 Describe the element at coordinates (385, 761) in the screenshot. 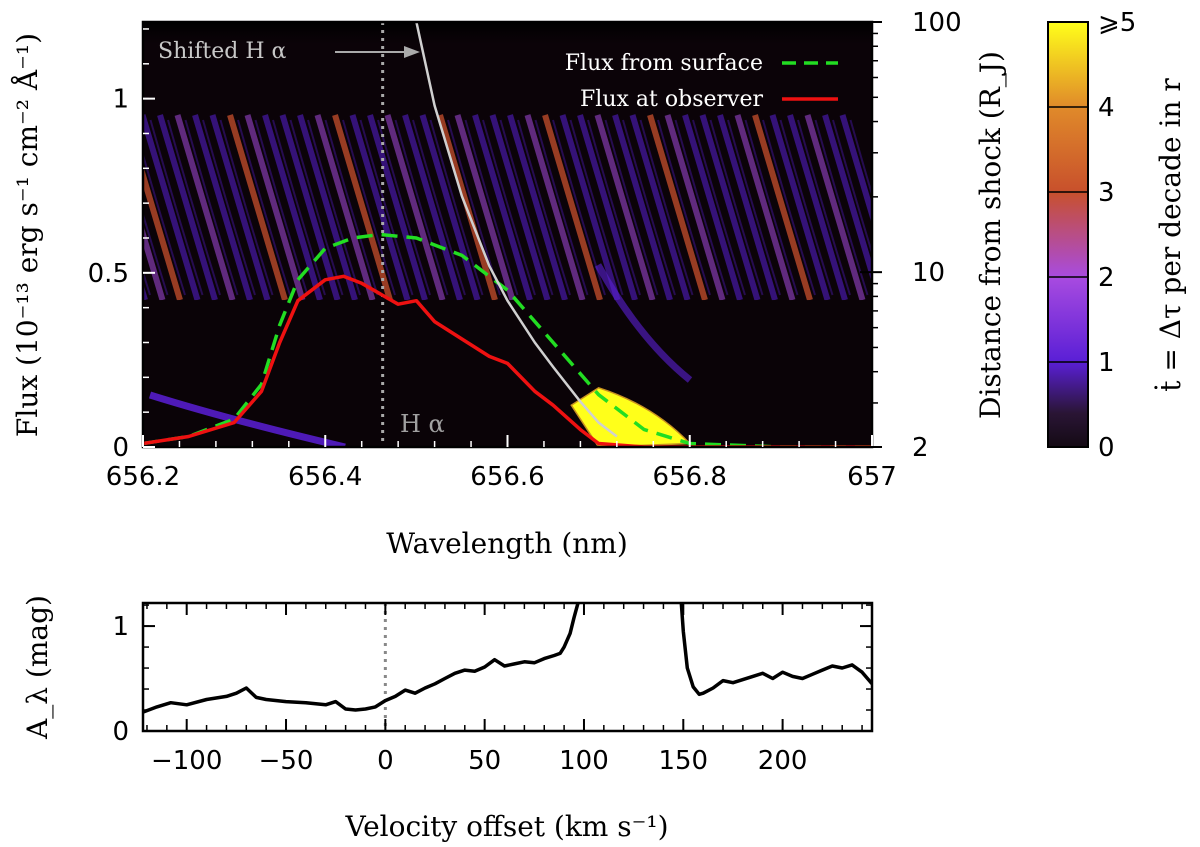

I see `bottom-x-tick-label: 0` at that location.